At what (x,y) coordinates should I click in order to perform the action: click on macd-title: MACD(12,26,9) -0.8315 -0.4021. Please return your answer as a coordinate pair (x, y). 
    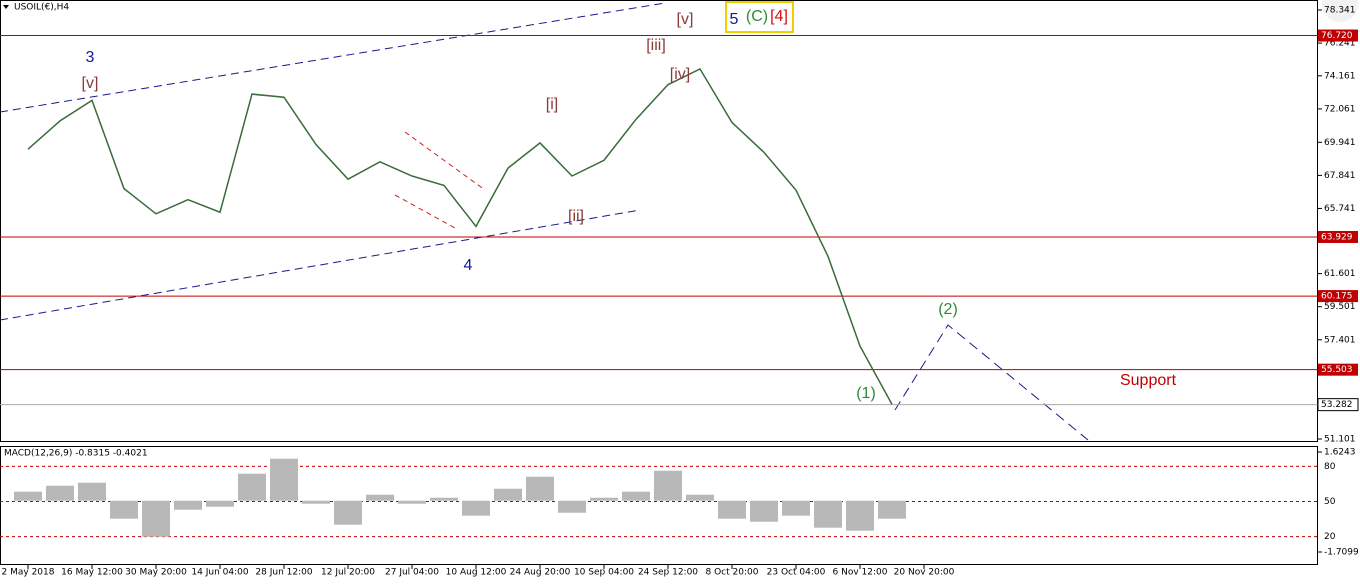
    Looking at the image, I should click on (76, 454).